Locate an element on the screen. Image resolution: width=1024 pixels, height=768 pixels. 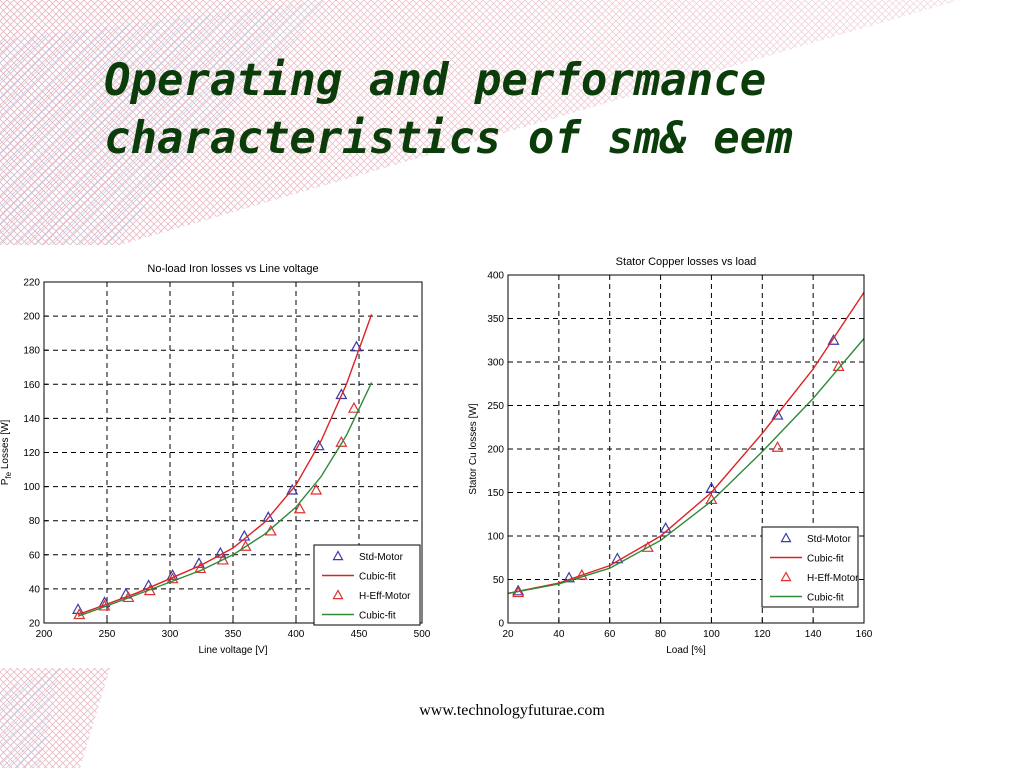
x-axis-label: Line voltage [V] is located at coordinates (233, 650).